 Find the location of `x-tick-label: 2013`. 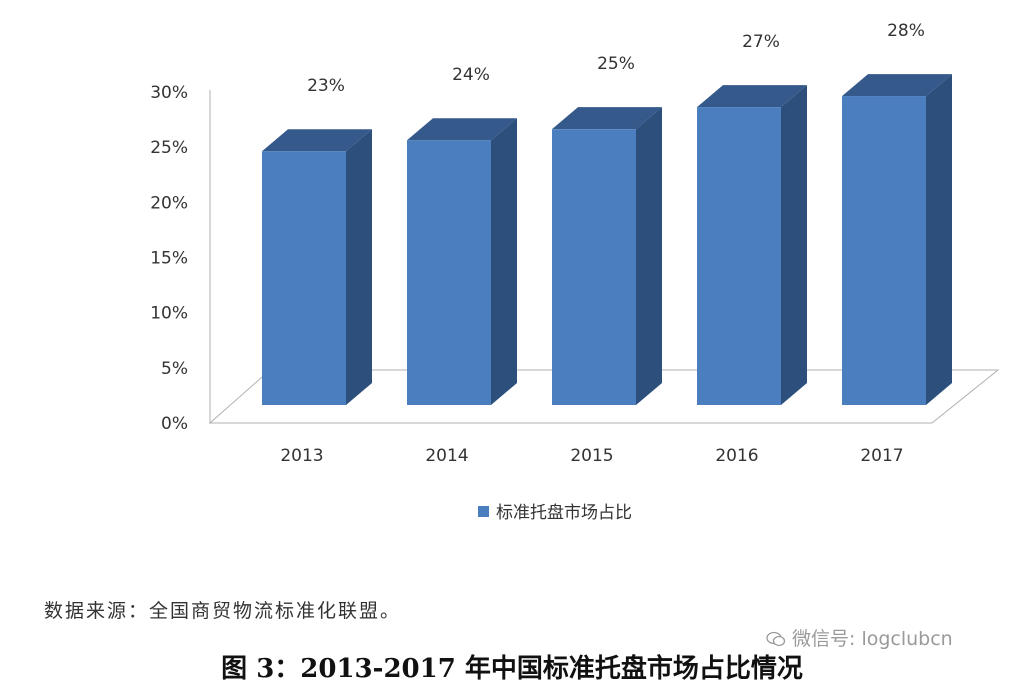

x-tick-label: 2013 is located at coordinates (301, 456).